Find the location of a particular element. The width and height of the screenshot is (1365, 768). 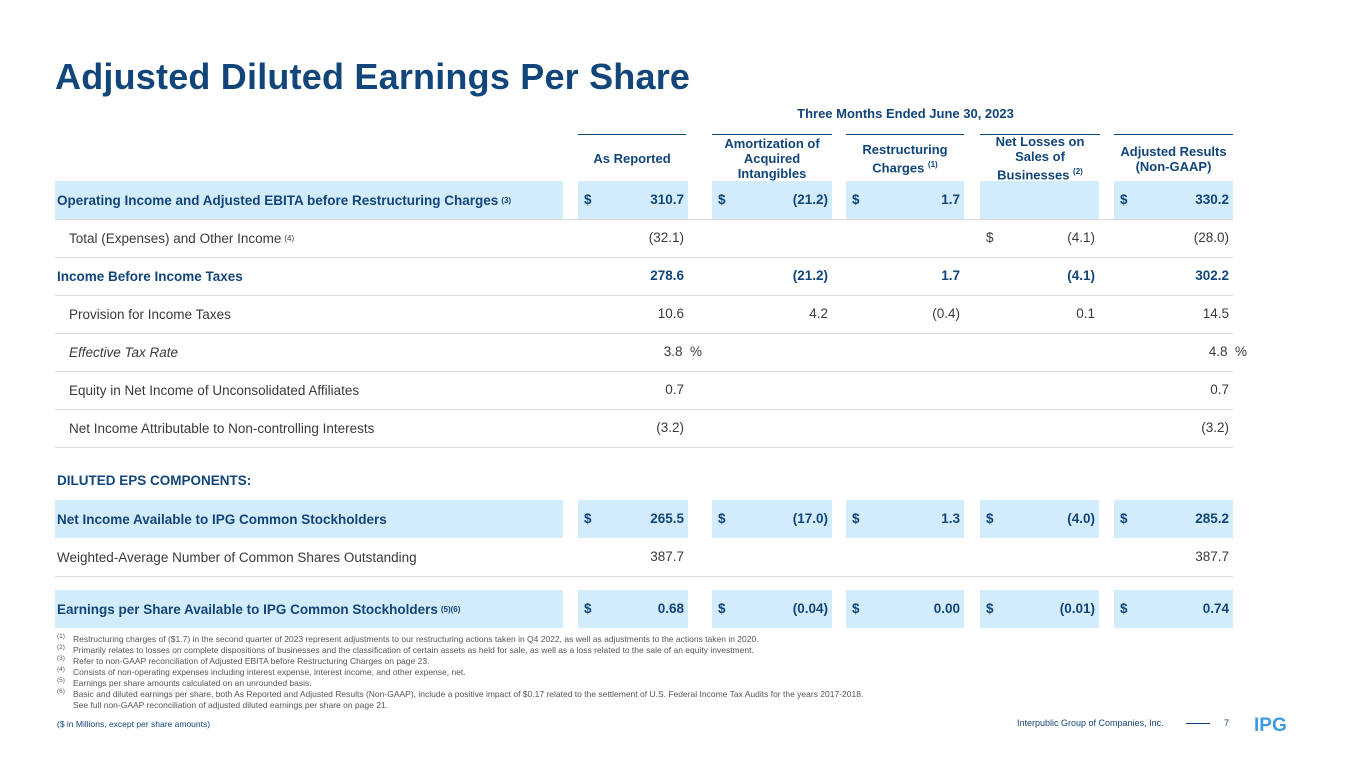

col-header-amortization: Amortization of Acquired Intangibles is located at coordinates (772, 158).